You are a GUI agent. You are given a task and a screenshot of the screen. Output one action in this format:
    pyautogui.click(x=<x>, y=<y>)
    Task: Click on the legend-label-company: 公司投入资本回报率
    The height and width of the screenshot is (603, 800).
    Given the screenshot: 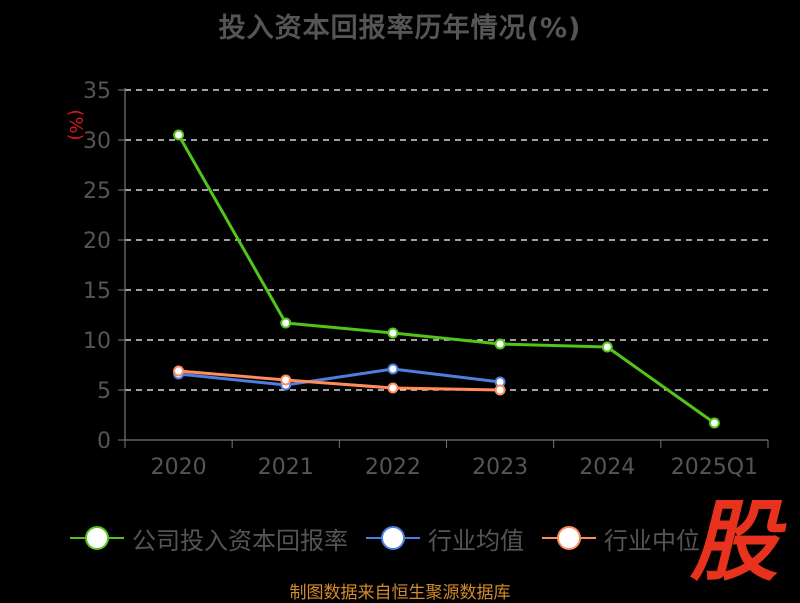 What is the action you would take?
    pyautogui.click(x=240, y=540)
    